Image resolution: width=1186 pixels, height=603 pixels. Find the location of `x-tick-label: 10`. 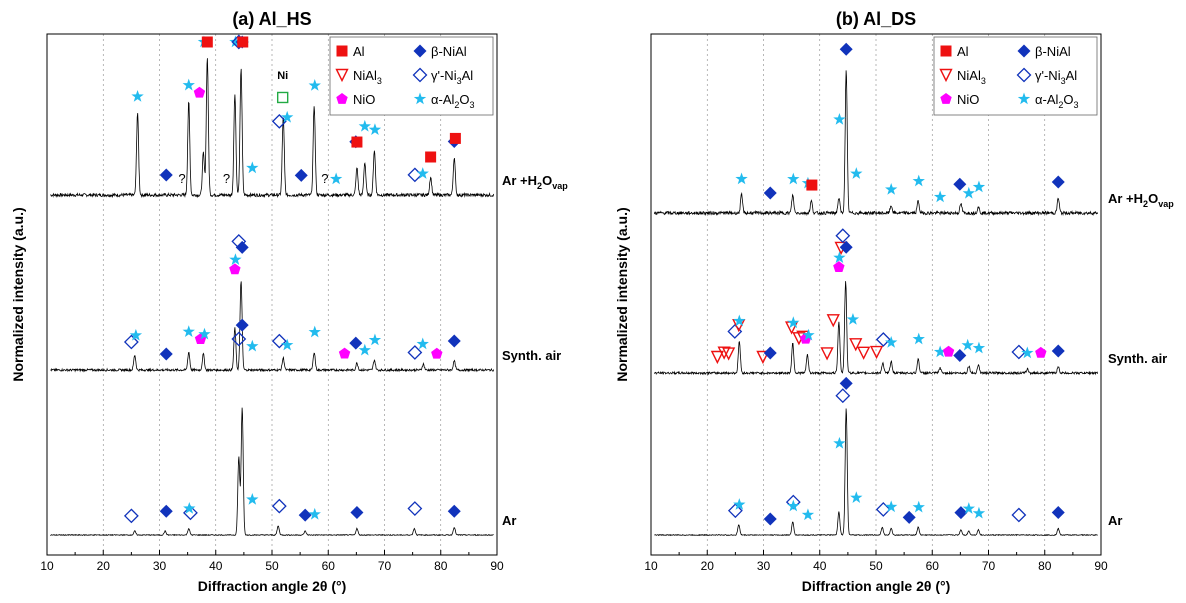

x-tick-label: 10 is located at coordinates (47, 566).